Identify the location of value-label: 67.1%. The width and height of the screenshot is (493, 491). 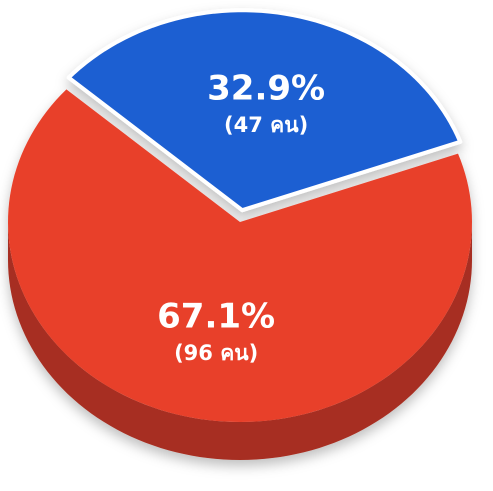
(216, 317).